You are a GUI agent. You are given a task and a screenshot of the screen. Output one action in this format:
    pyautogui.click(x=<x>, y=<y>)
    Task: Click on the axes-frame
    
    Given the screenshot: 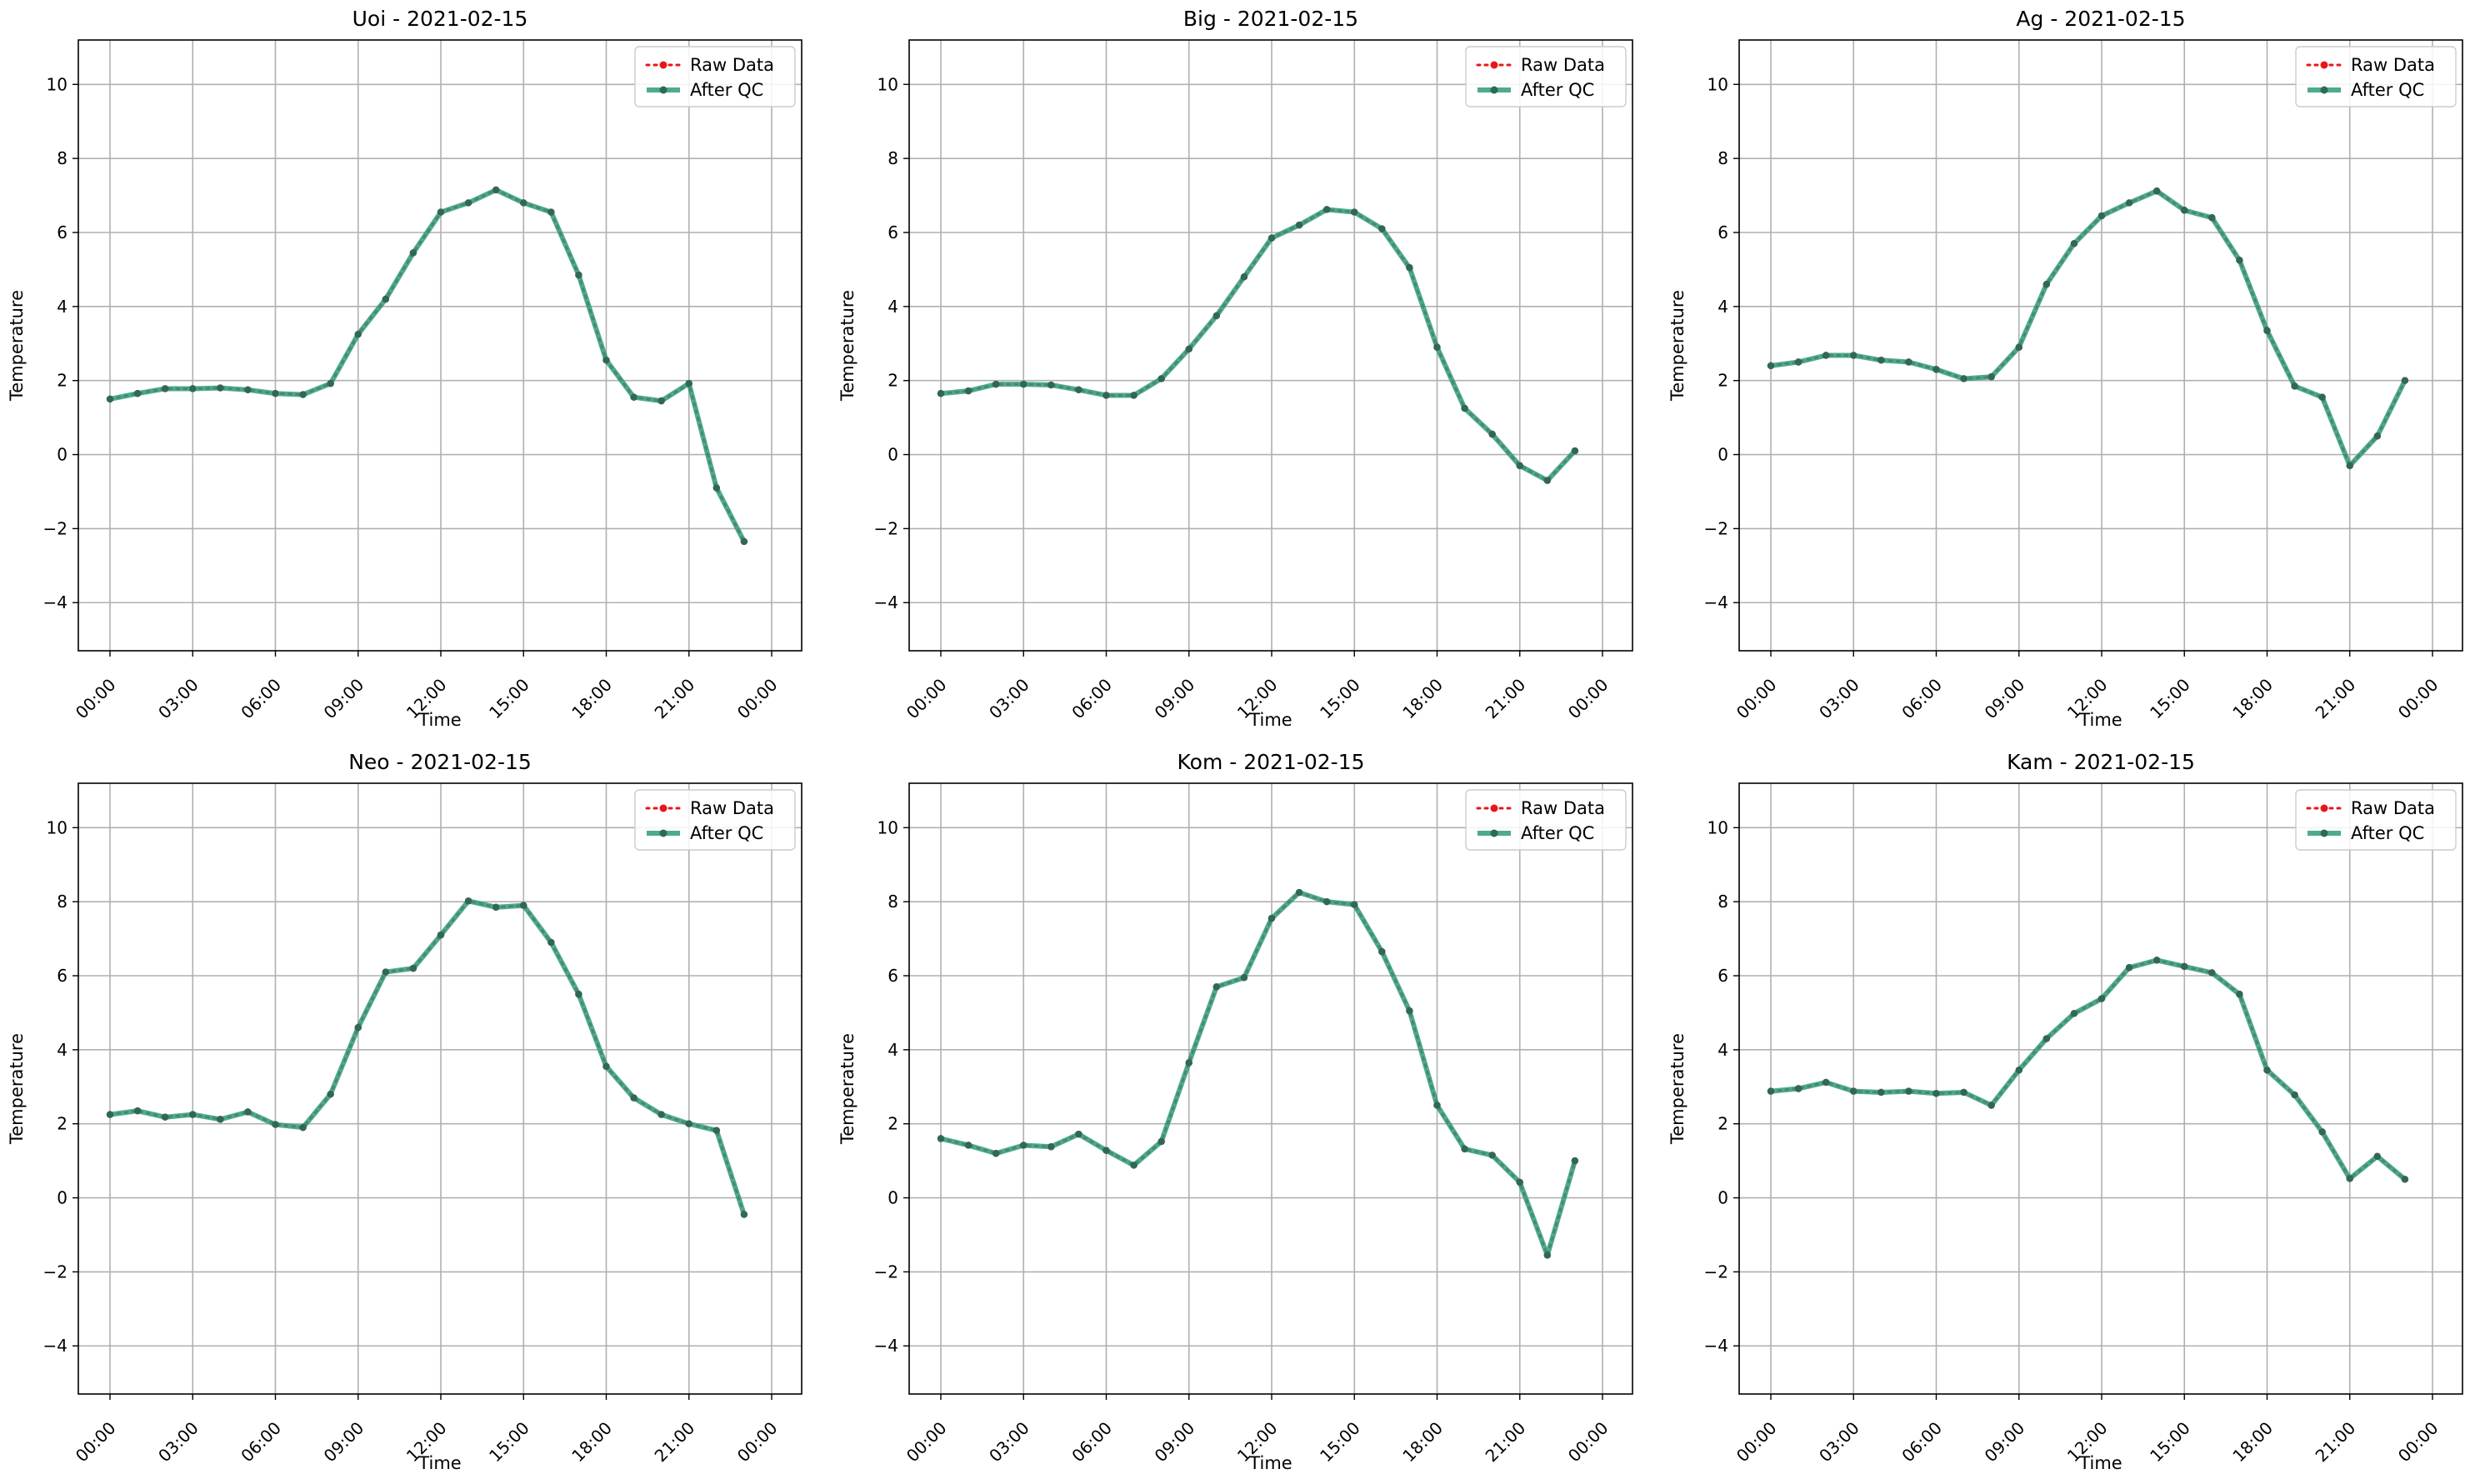 What is the action you would take?
    pyautogui.click(x=2100, y=346)
    